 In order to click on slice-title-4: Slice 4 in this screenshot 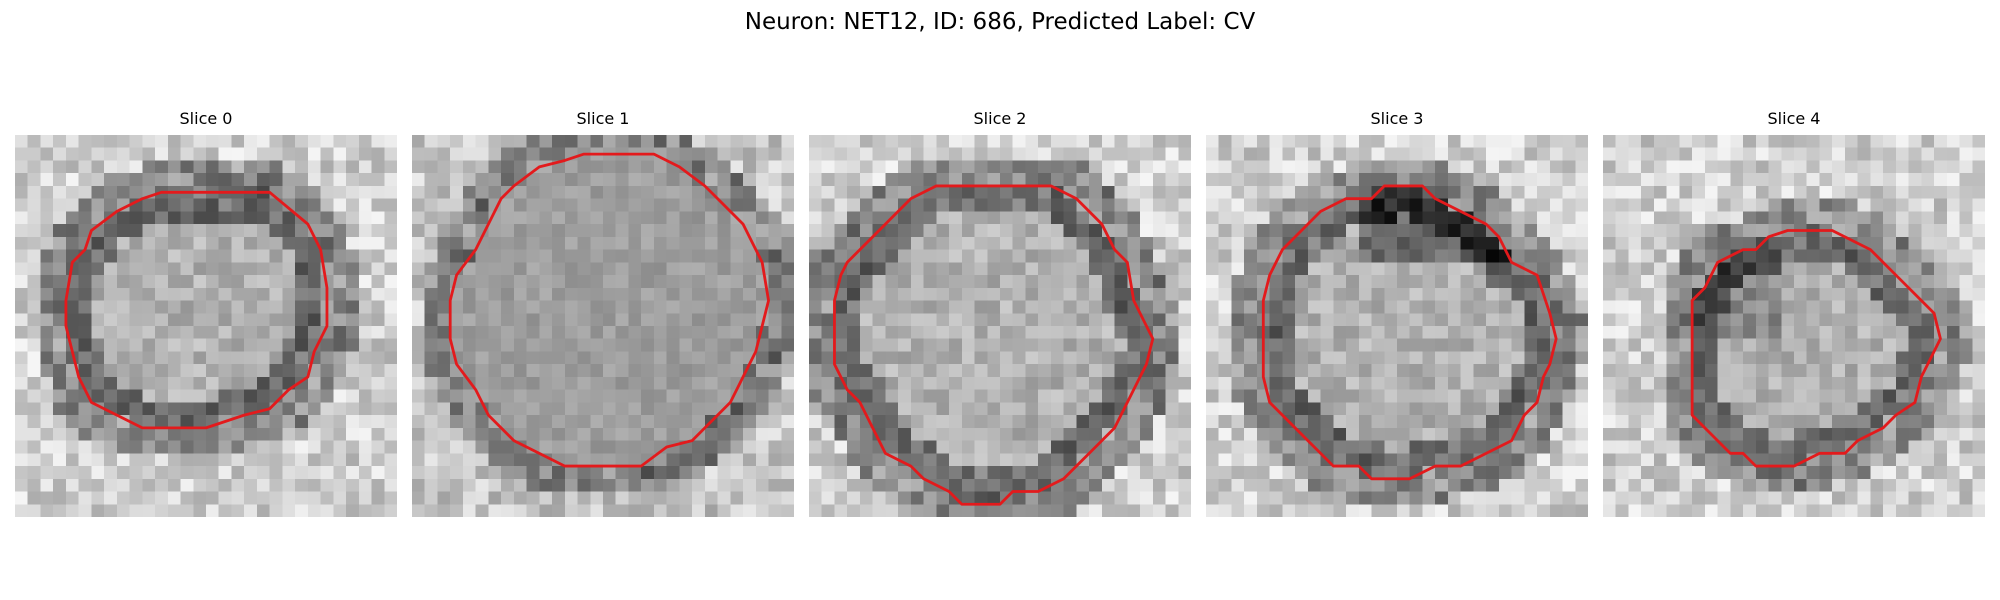, I will do `click(1794, 118)`.